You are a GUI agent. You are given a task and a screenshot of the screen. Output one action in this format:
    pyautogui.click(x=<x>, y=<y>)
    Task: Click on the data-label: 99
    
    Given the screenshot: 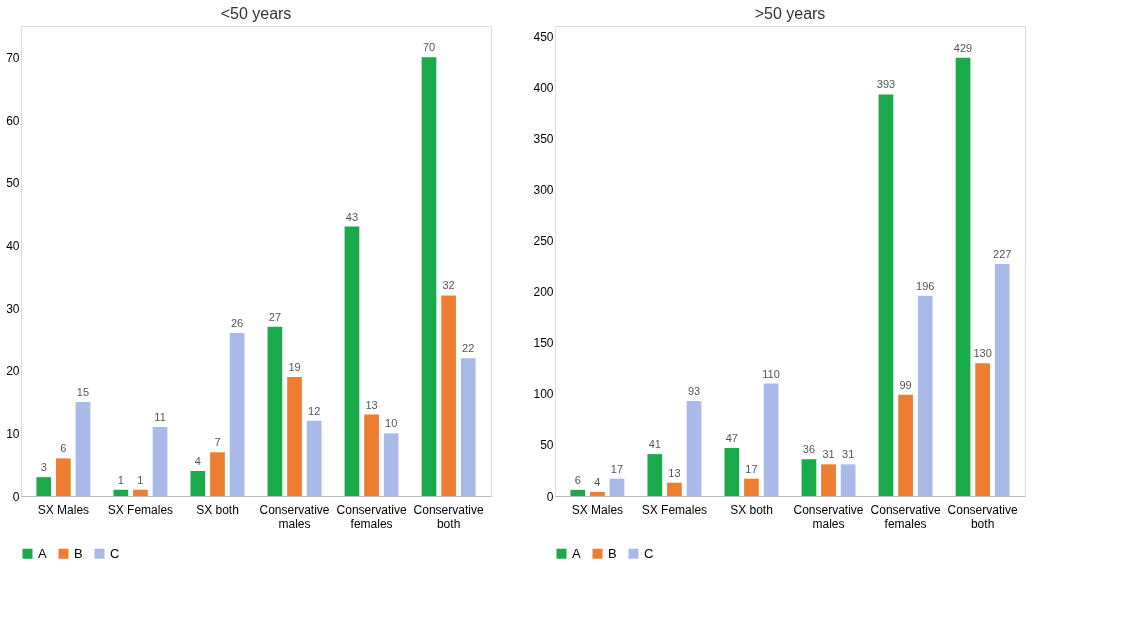 What is the action you would take?
    pyautogui.click(x=905, y=384)
    